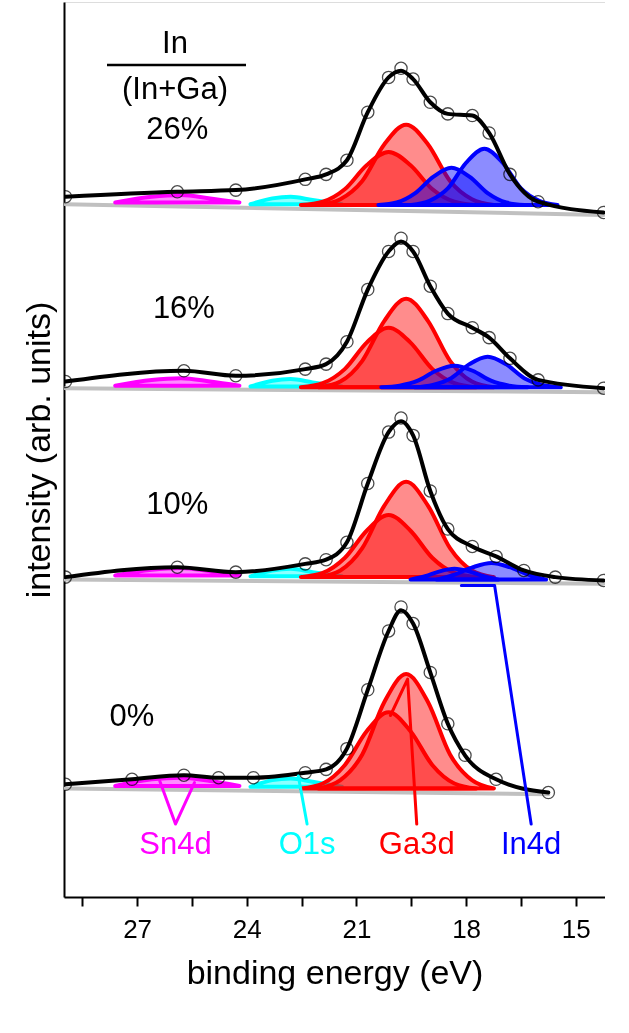 The height and width of the screenshot is (1033, 629). What do you see at coordinates (467, 928) in the screenshot?
I see `x-tick-label: 18` at bounding box center [467, 928].